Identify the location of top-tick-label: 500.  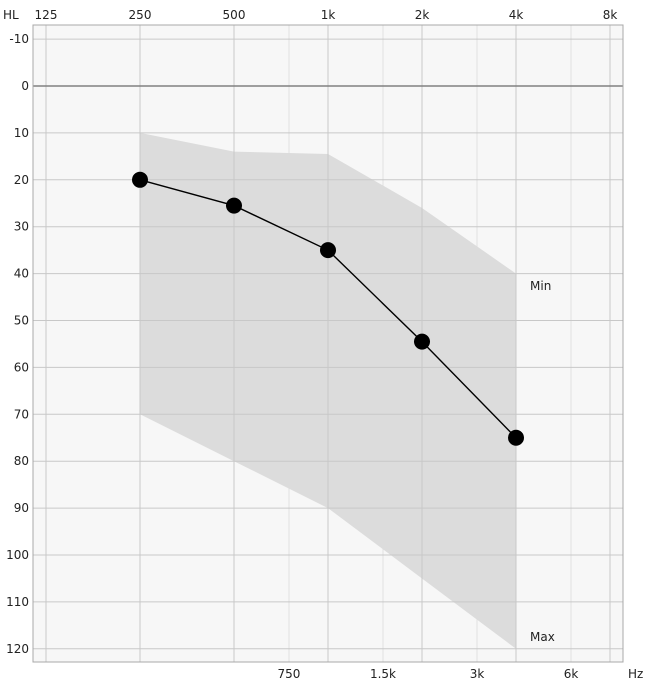
(234, 15).